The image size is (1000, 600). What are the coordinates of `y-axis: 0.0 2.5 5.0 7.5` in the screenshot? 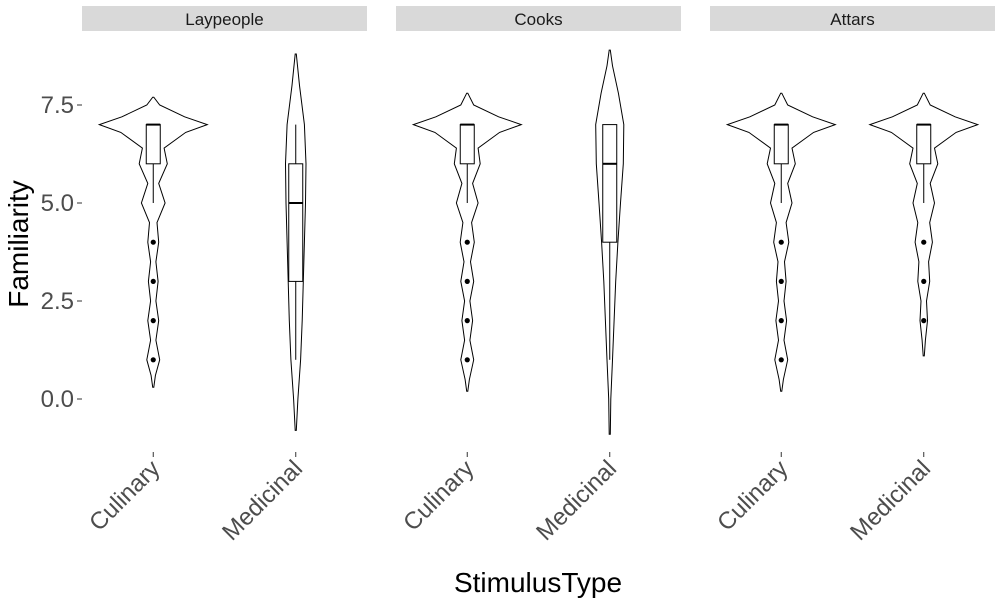 It's located at (61, 252).